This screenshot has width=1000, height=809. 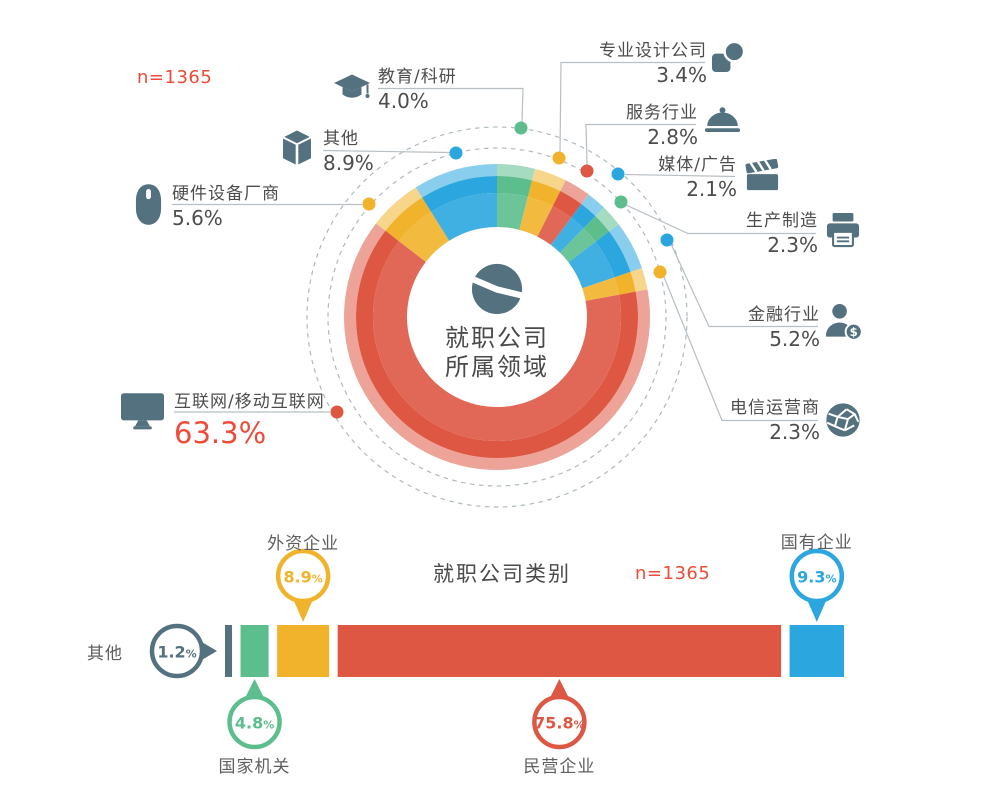 I want to click on bar-segment-private, so click(x=559, y=651).